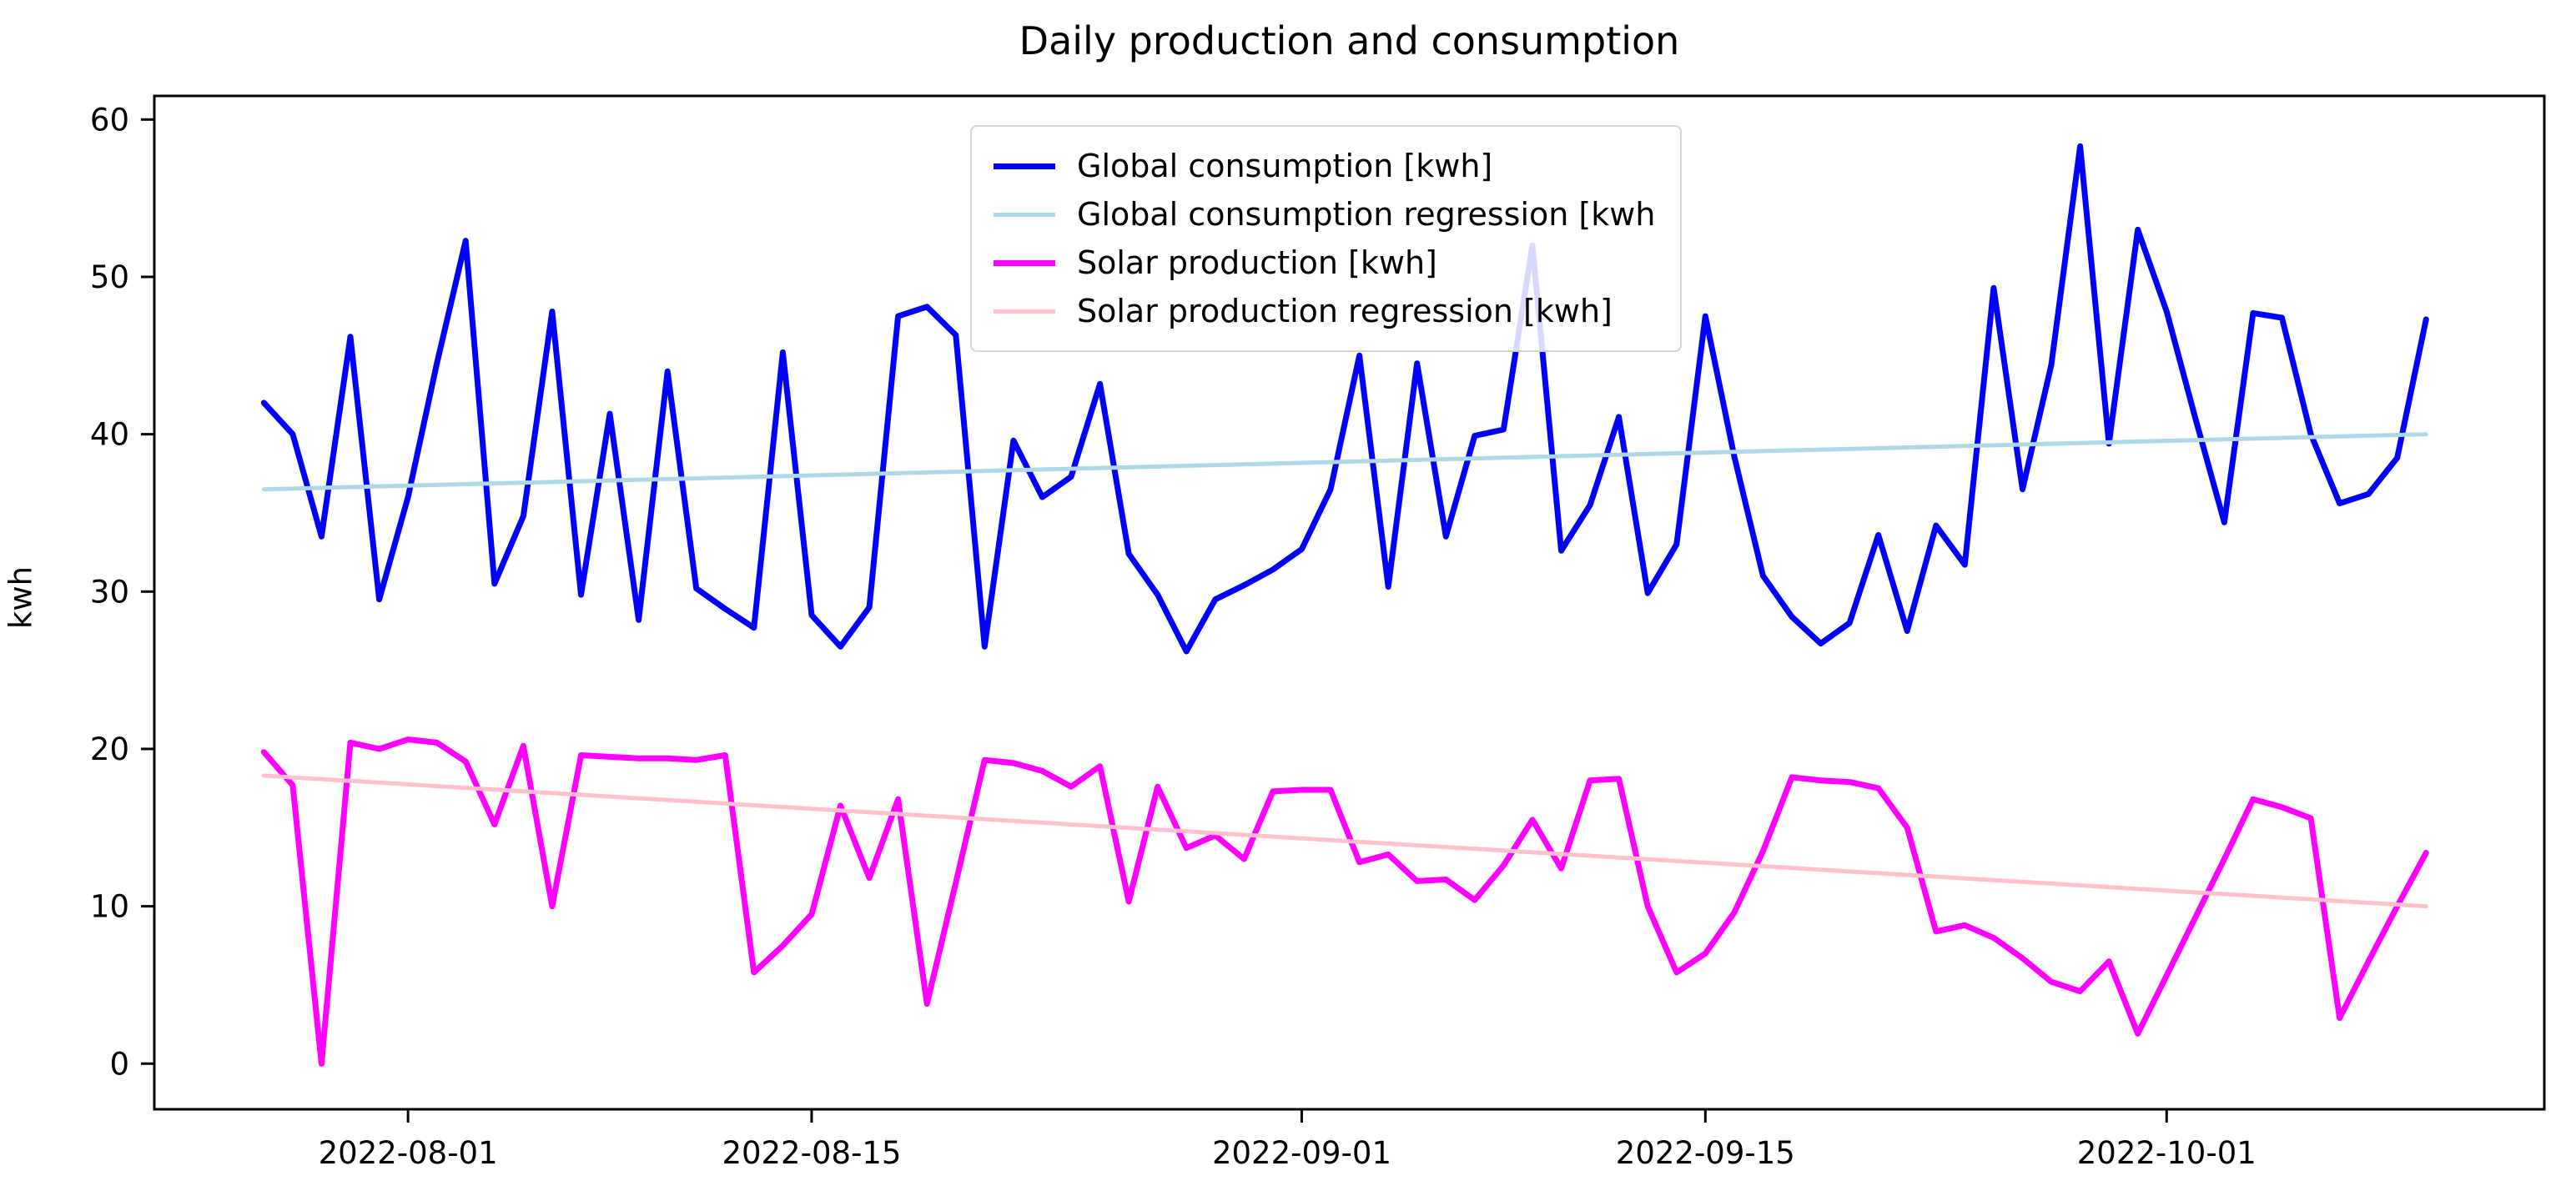  I want to click on legend-entry: Global consumption regression [kwh, so click(1324, 214).